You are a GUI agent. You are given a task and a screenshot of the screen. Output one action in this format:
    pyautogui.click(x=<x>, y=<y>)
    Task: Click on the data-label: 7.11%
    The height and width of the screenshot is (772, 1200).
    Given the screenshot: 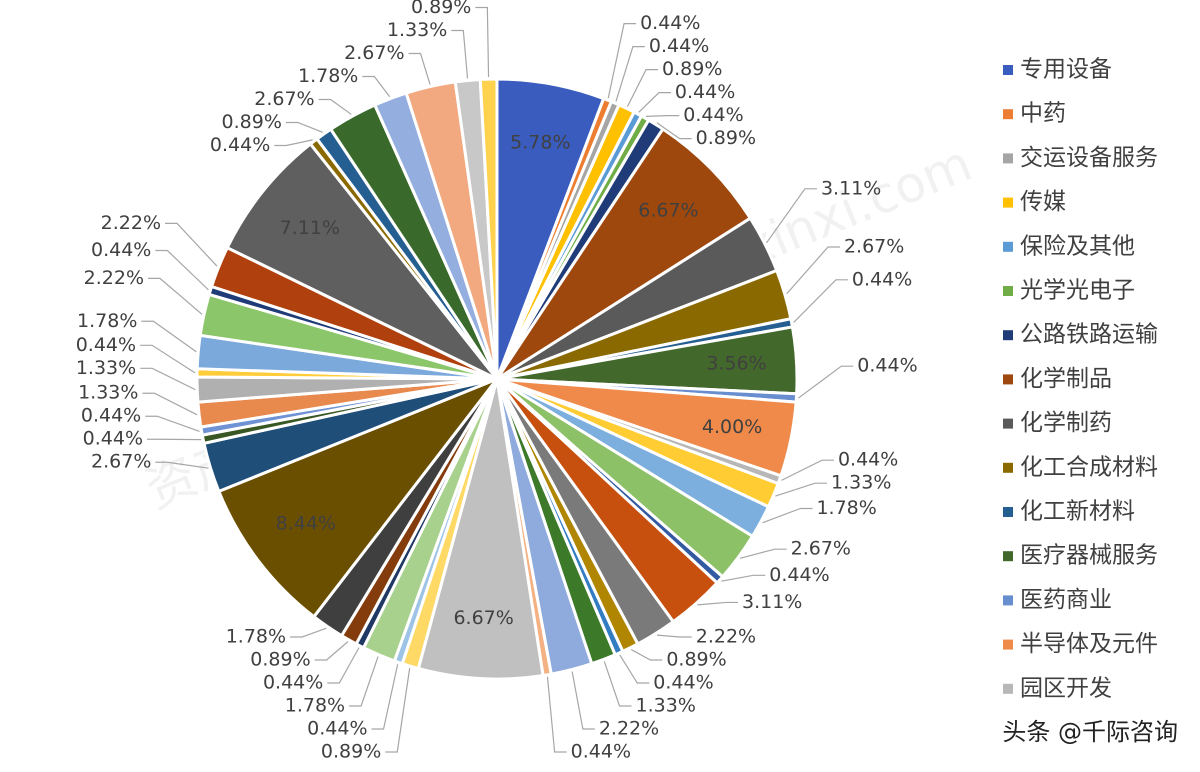 What is the action you would take?
    pyautogui.click(x=310, y=228)
    